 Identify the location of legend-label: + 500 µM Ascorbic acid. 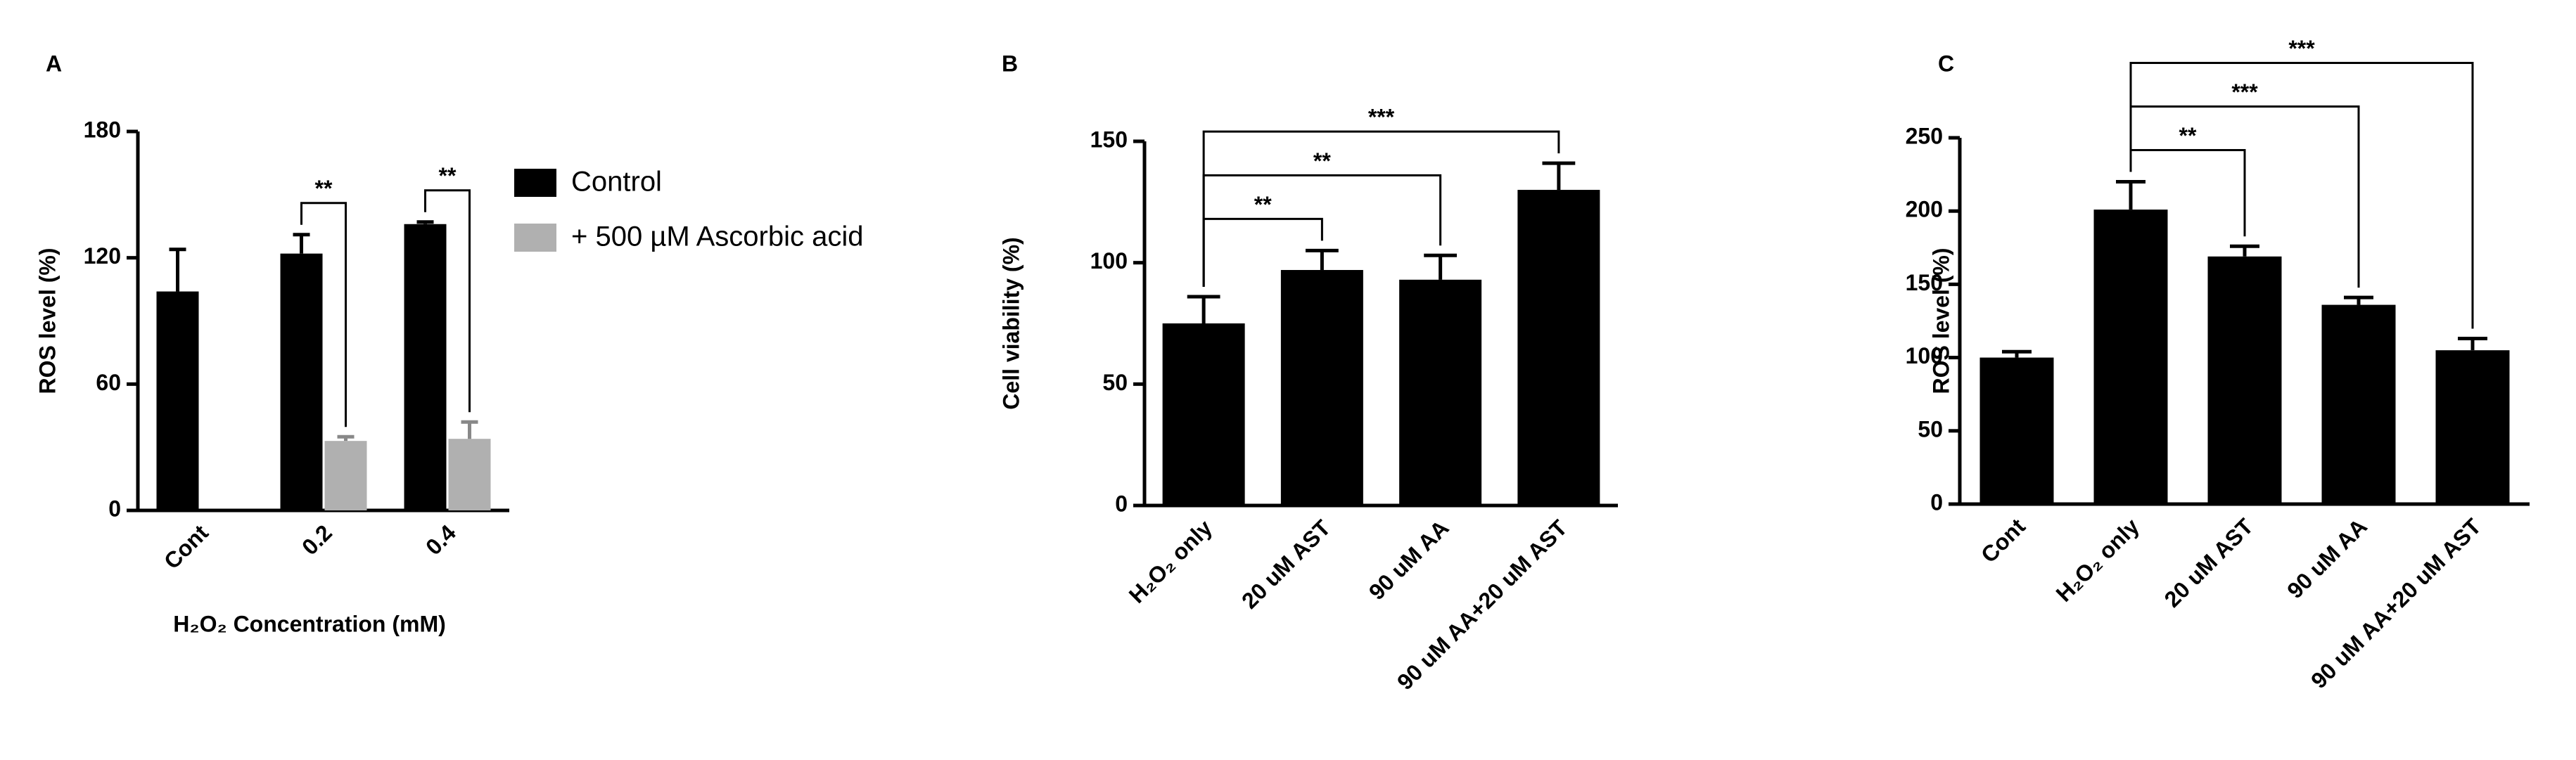
(717, 237).